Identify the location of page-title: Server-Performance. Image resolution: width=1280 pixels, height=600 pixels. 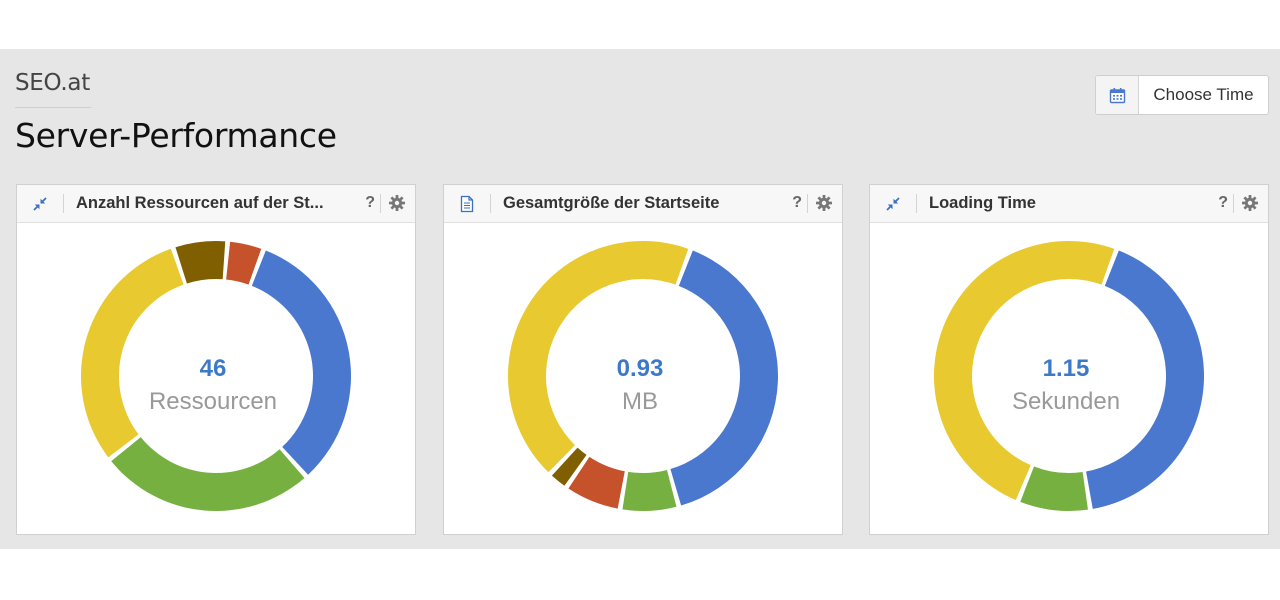
(176, 135).